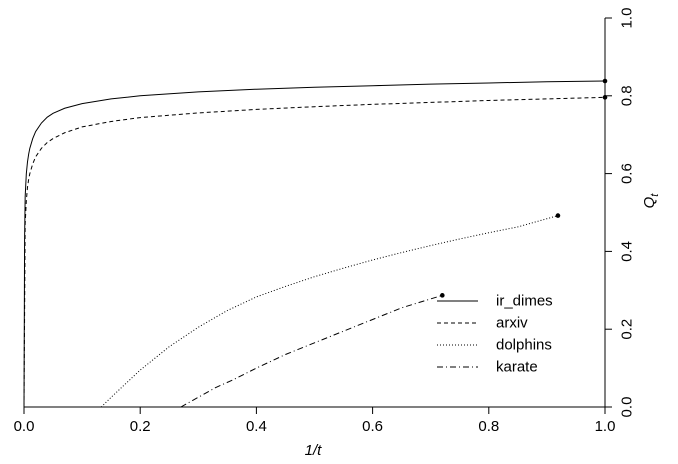  I want to click on y-axis-label-subscript: t, so click(655, 195).